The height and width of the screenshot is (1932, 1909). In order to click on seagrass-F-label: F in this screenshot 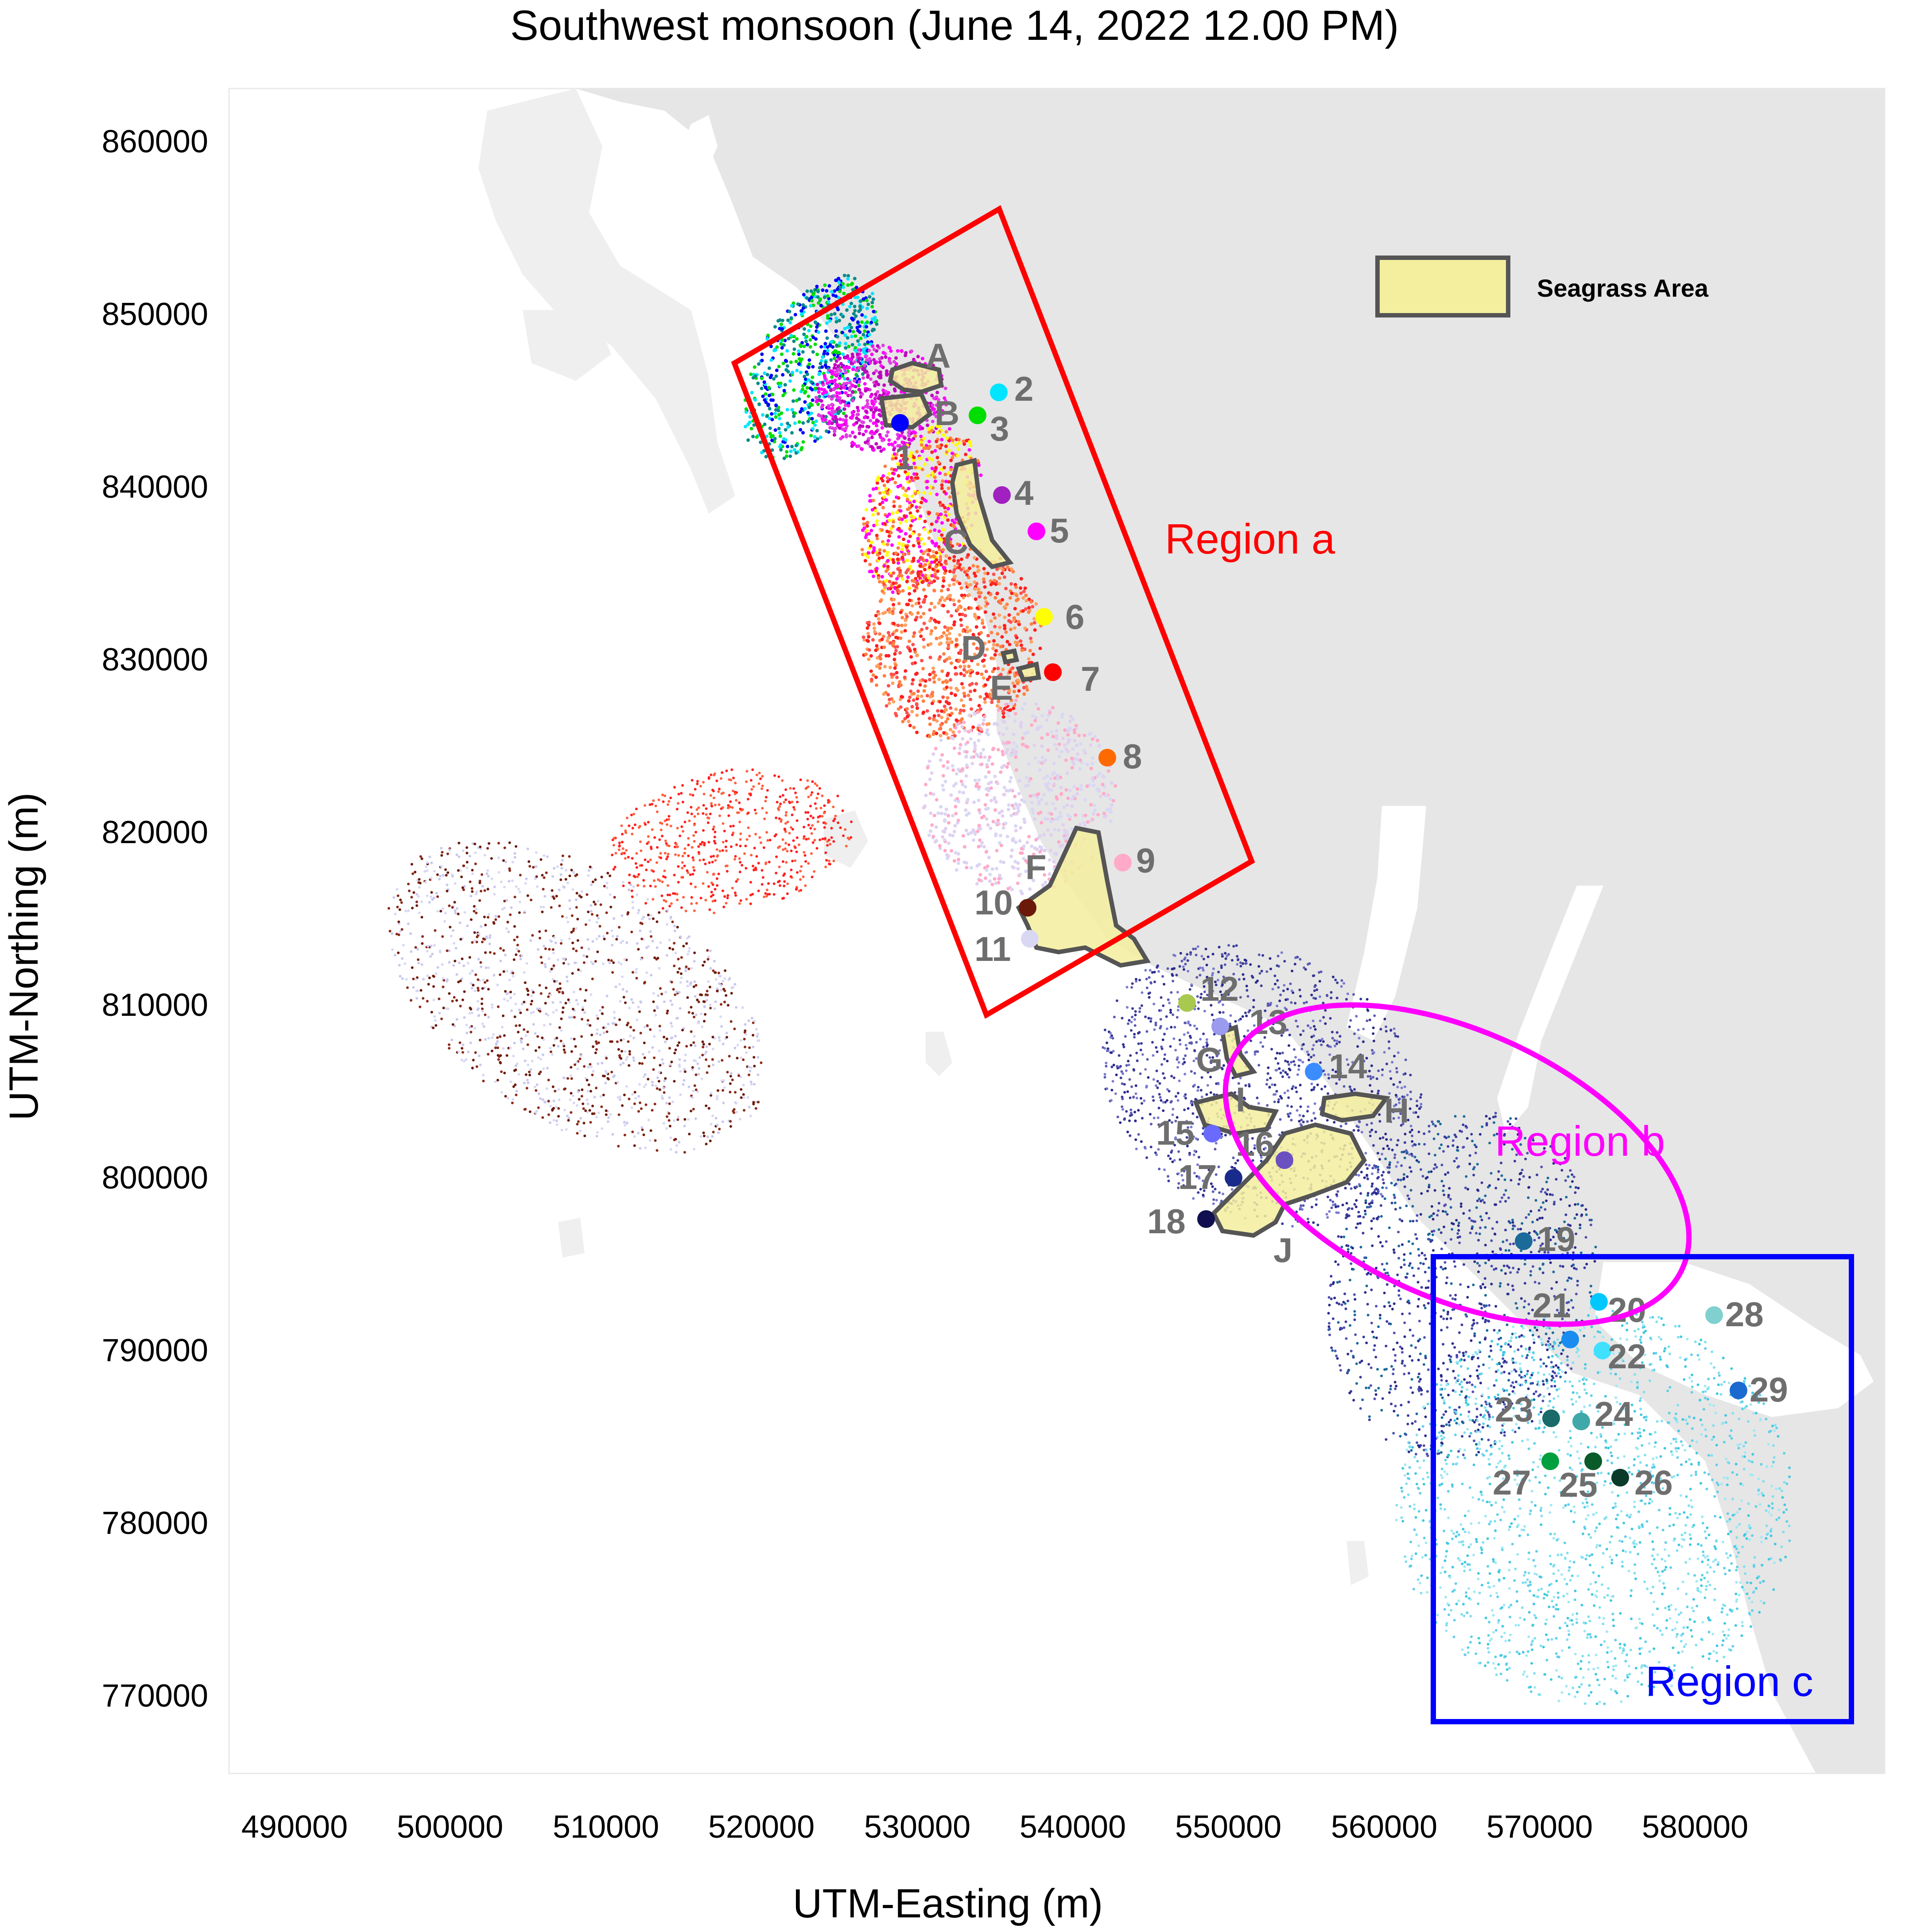, I will do `click(1036, 868)`.